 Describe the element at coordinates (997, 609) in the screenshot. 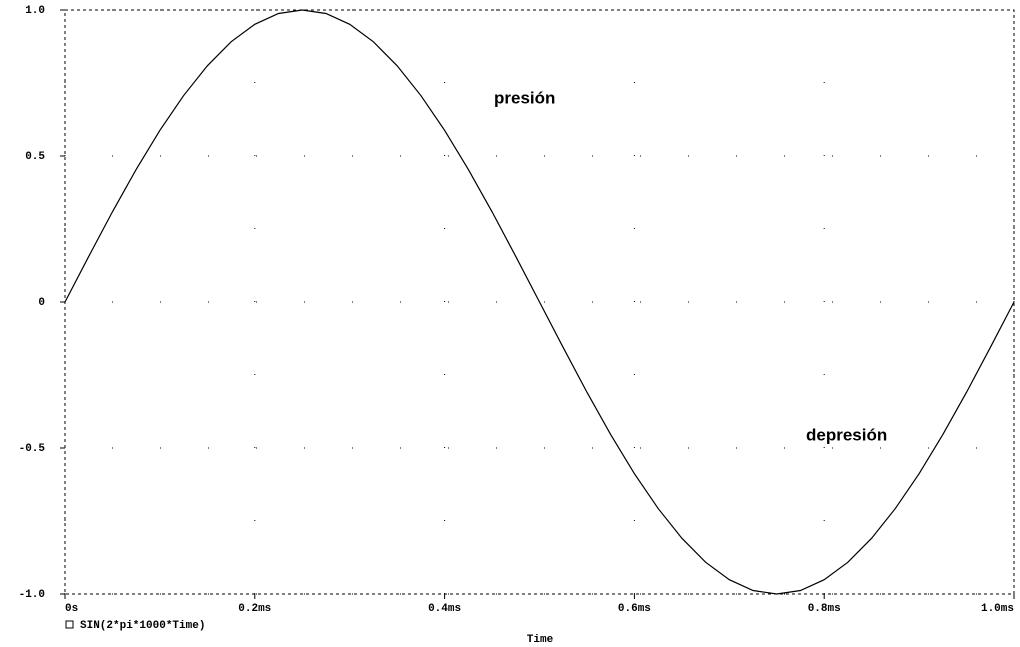

I see `x-tick-label: 1.0ms` at that location.